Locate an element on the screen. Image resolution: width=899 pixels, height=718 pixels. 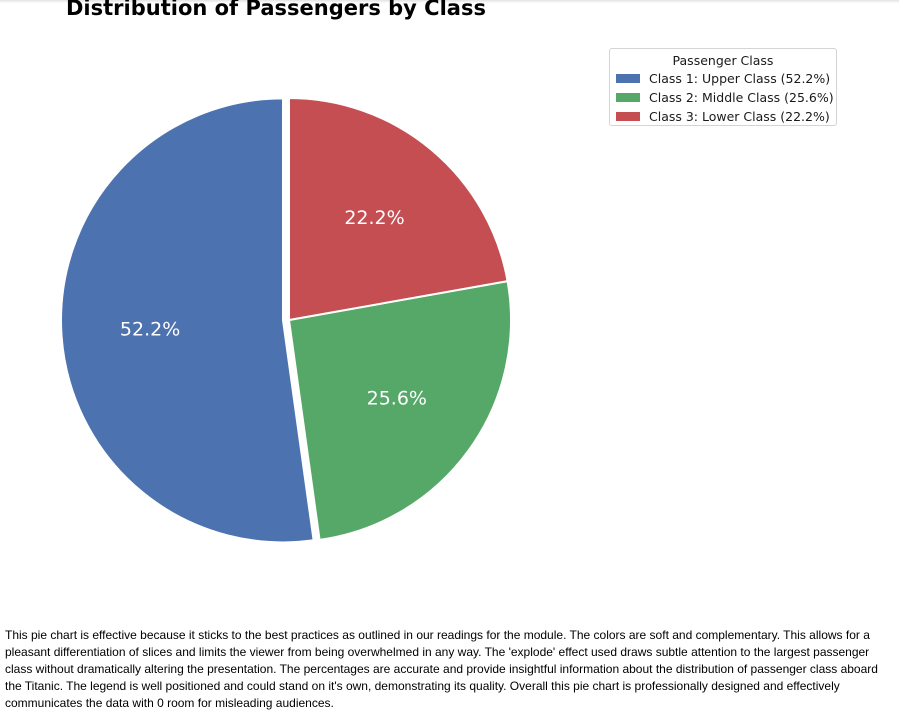
legend-label-class-1: Class 1: Upper Class (52.2%) is located at coordinates (740, 78).